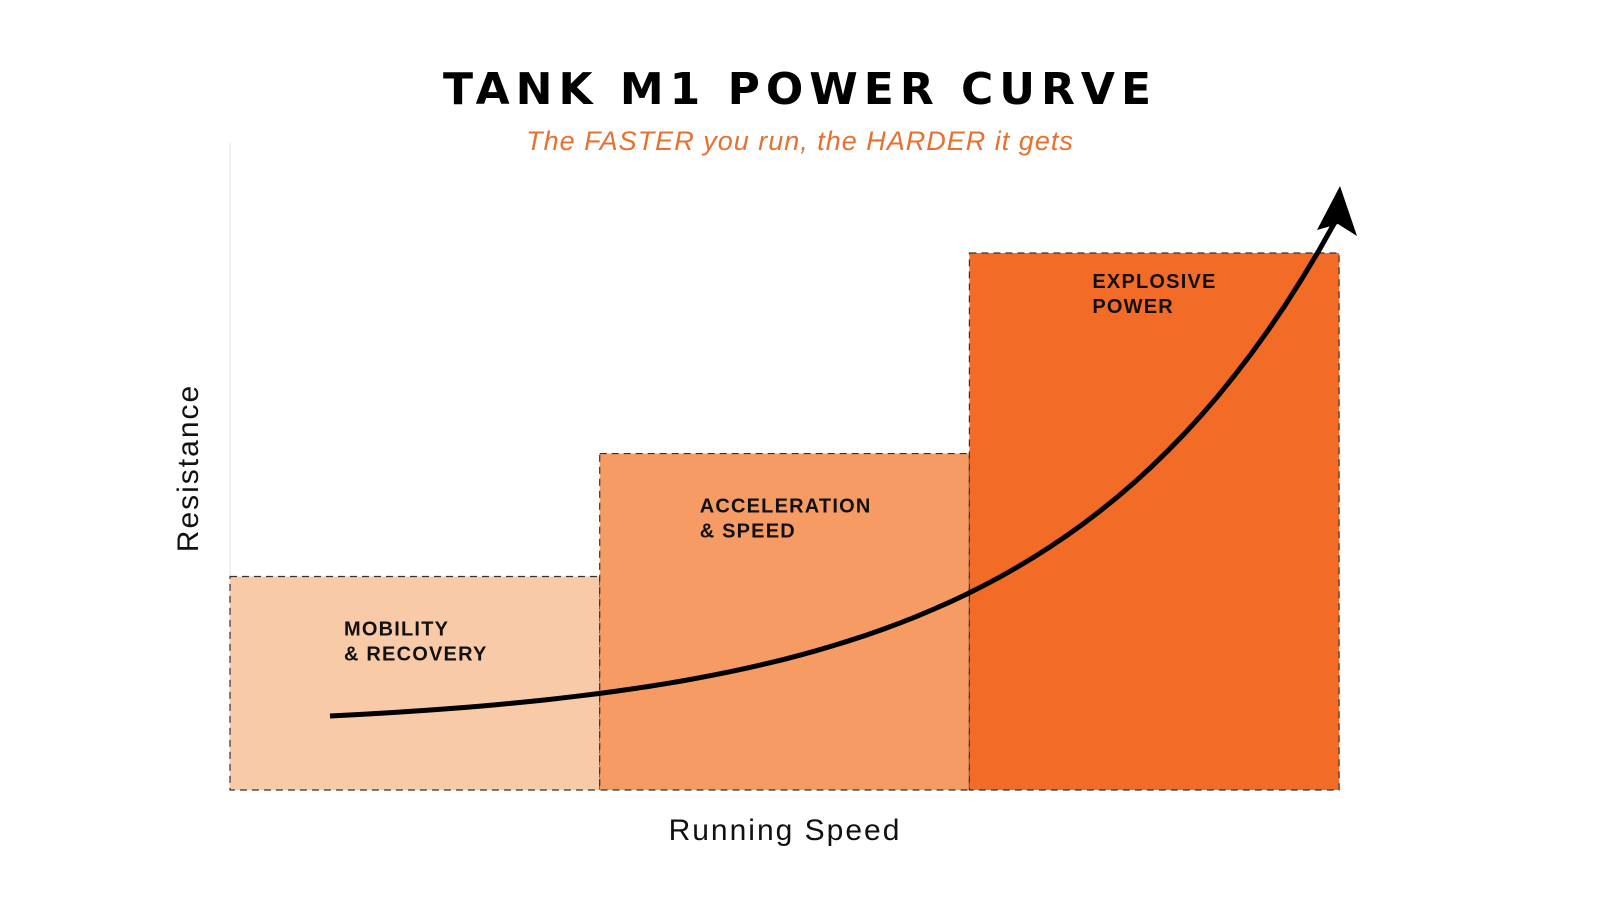 This screenshot has height=901, width=1600. What do you see at coordinates (786, 507) in the screenshot?
I see `zone-label: ACCELERATION` at bounding box center [786, 507].